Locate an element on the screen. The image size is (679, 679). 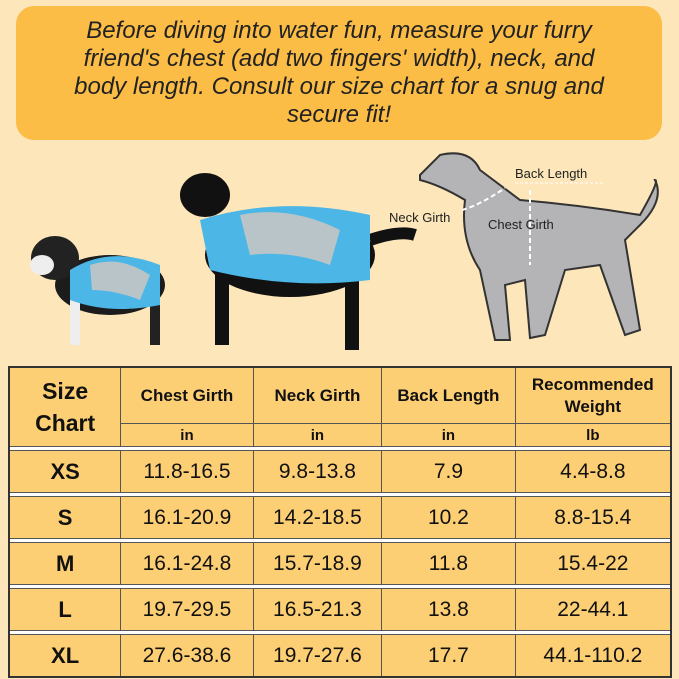
small-dog-photo is located at coordinates (97, 290).